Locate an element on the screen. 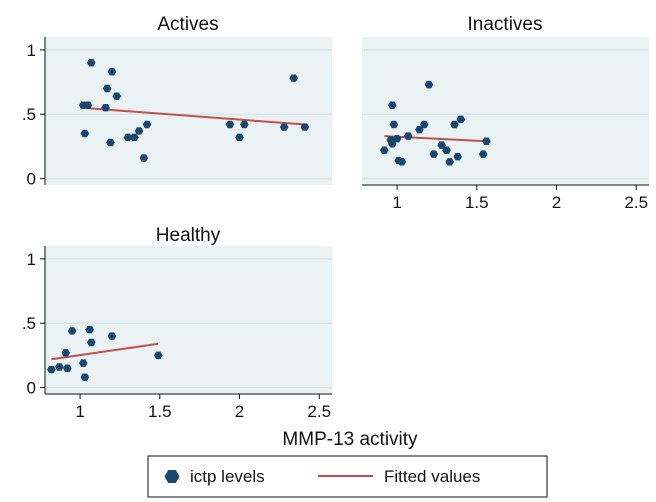  legend: ictp levels Fitted values is located at coordinates (347, 476).